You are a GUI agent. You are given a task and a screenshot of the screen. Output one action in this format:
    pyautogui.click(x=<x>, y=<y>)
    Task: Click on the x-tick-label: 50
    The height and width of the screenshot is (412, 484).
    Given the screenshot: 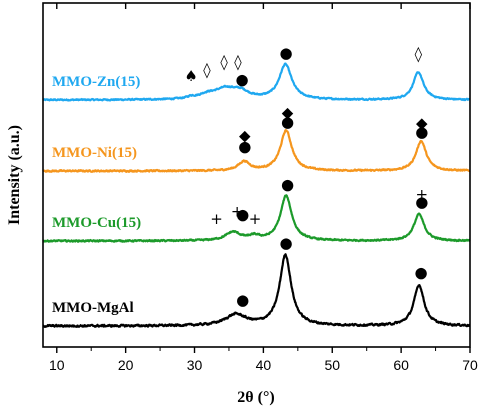 What is the action you would take?
    pyautogui.click(x=332, y=365)
    